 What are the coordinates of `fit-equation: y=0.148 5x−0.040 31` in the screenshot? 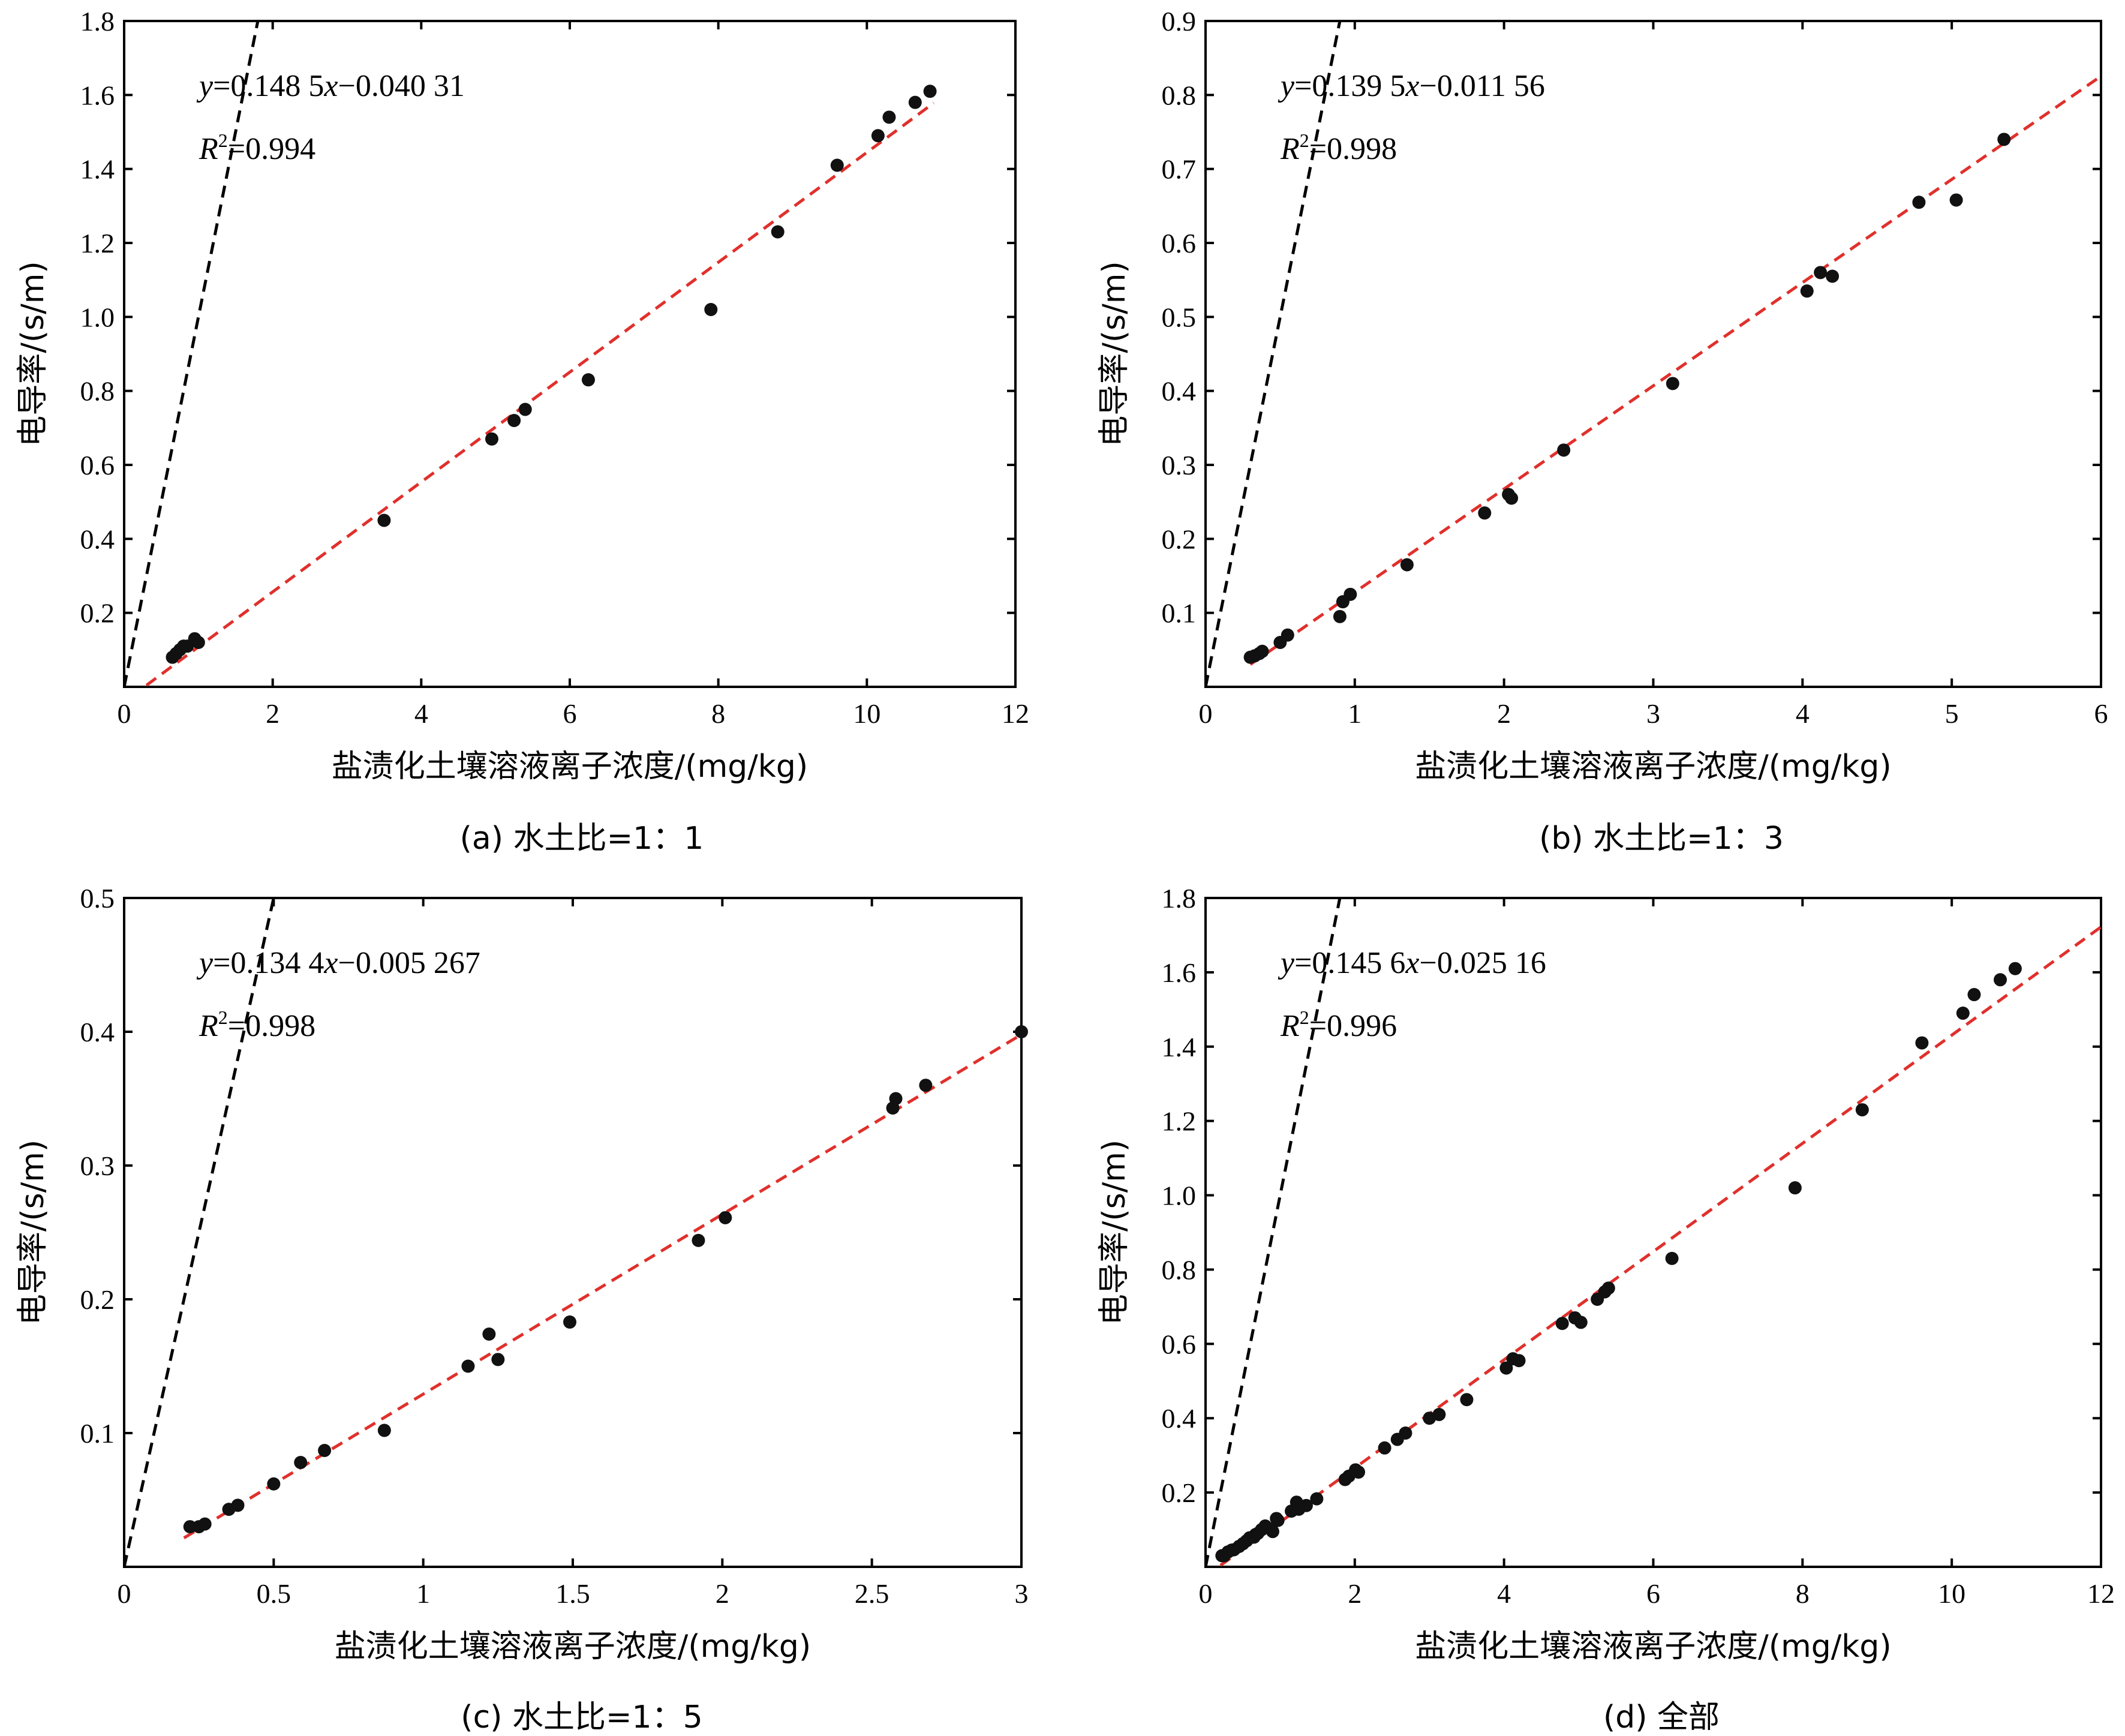 It's located at (331, 86).